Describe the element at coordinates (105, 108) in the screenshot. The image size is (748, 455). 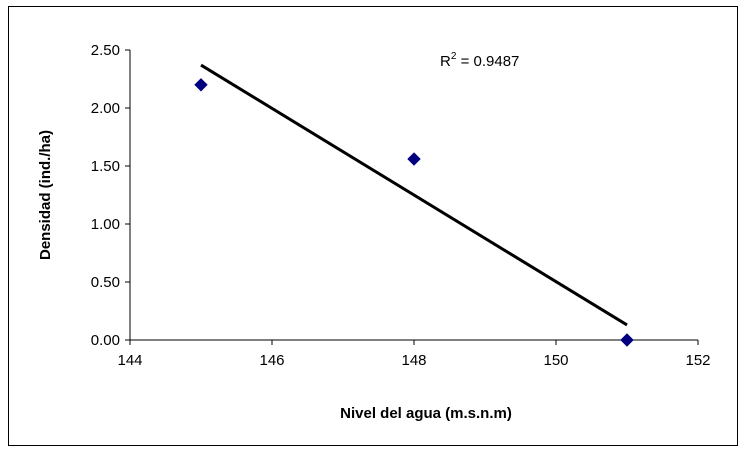
I see `y-tick-label: 2.00` at that location.